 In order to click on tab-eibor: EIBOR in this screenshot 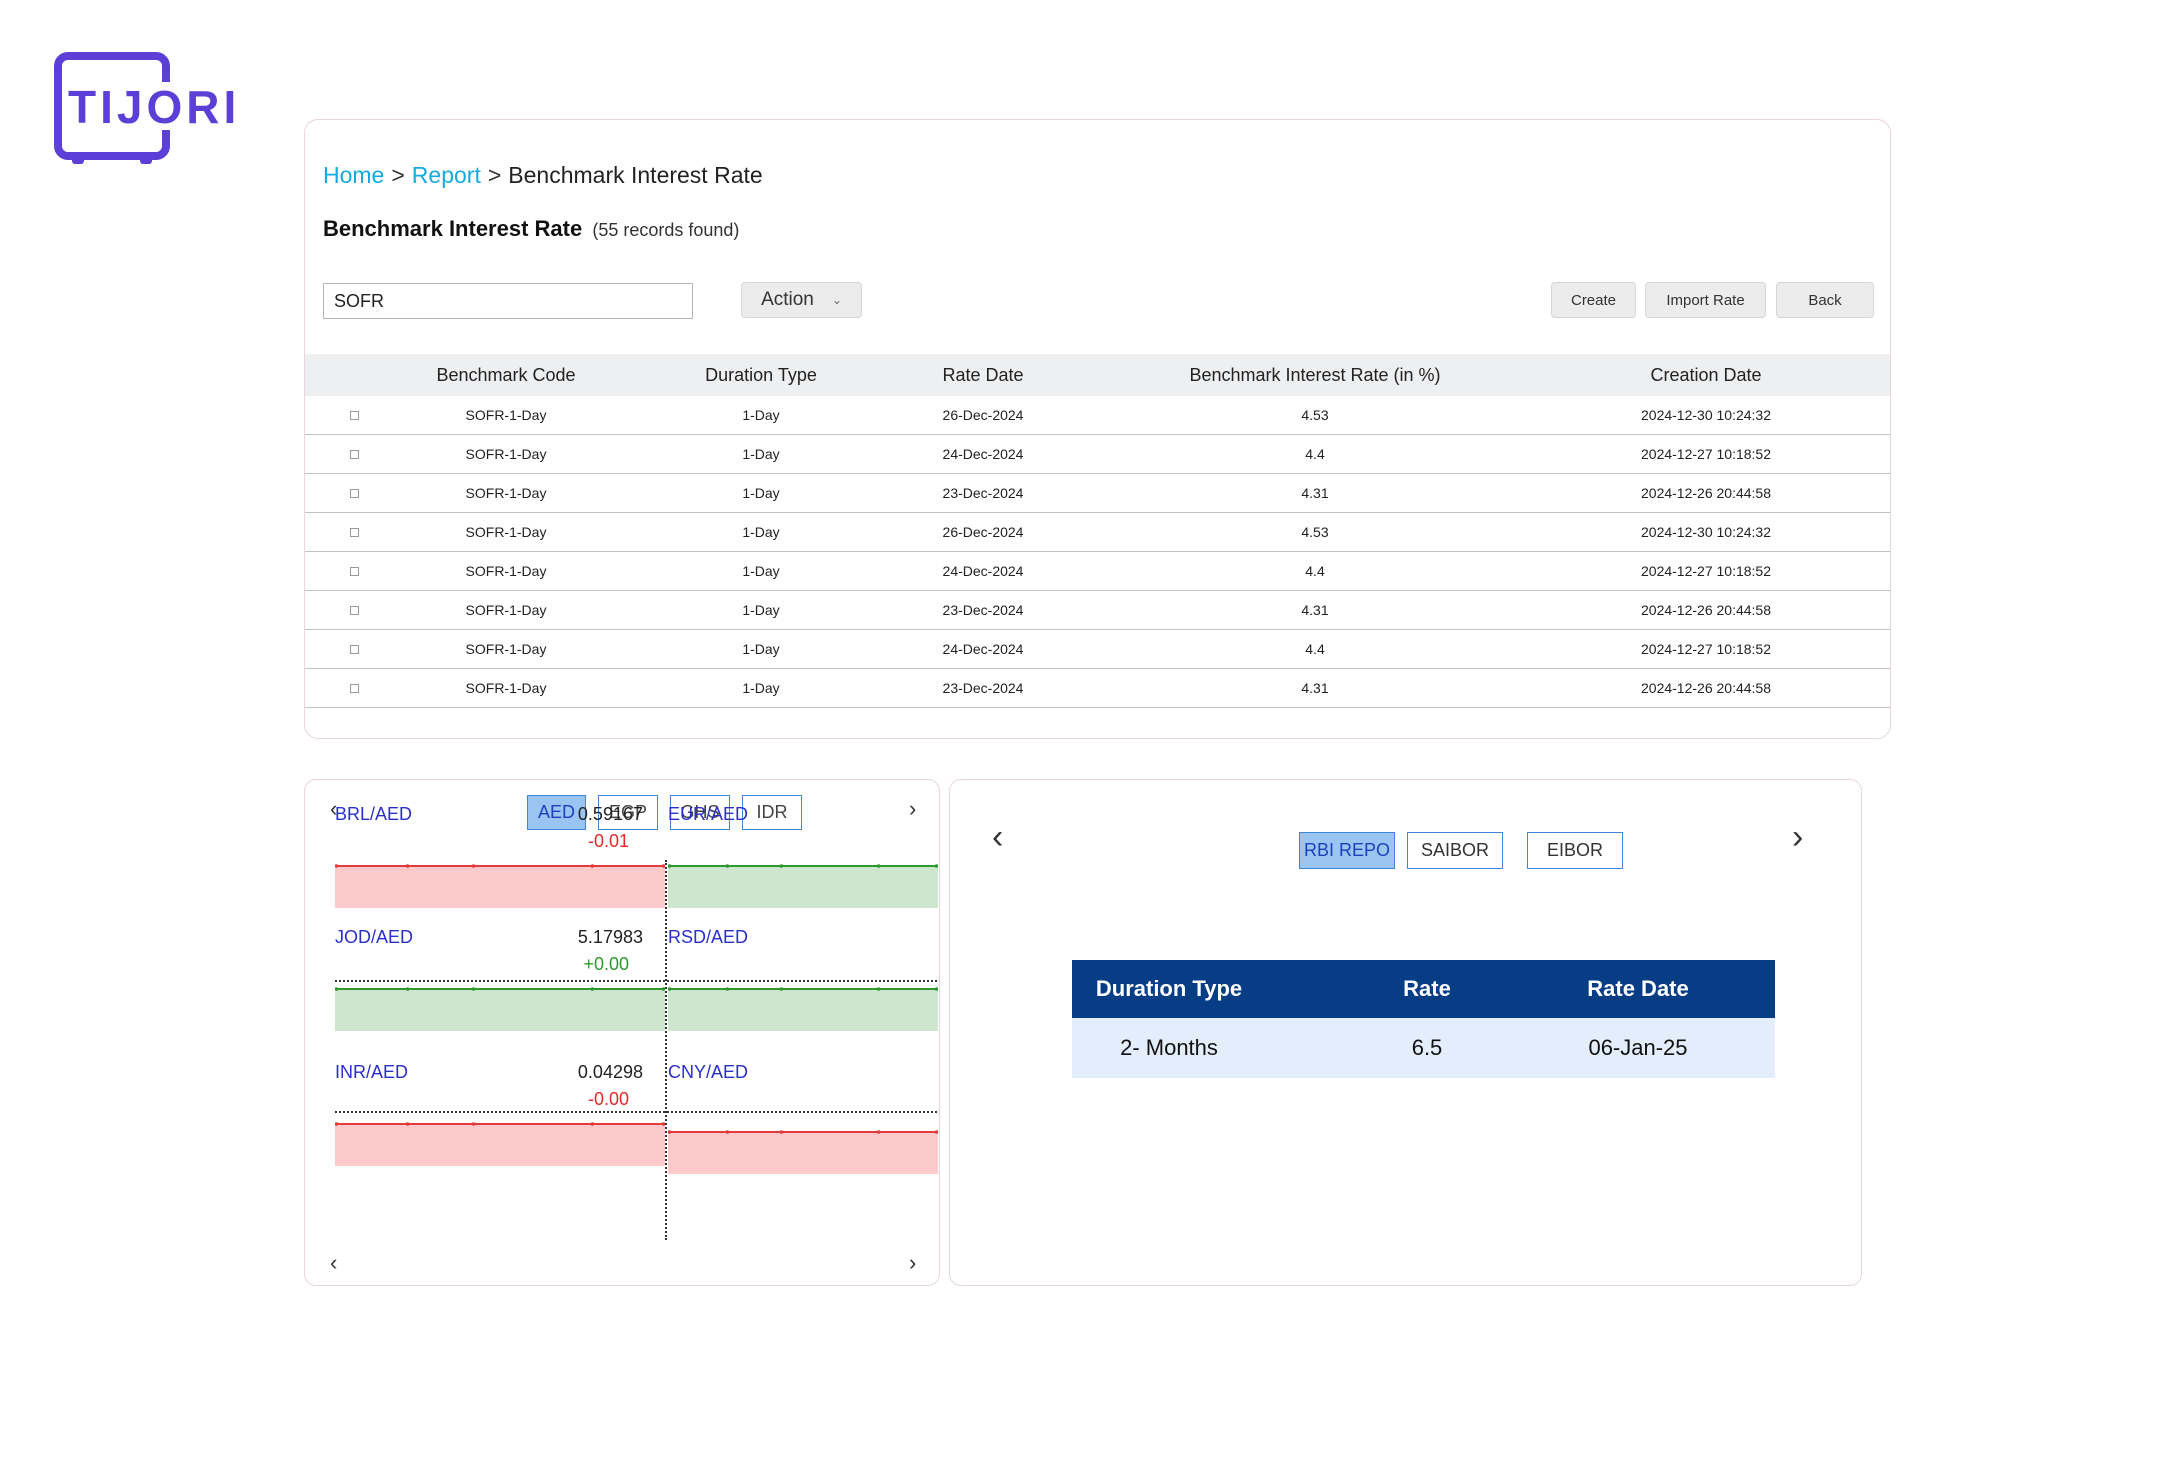, I will do `click(1575, 850)`.